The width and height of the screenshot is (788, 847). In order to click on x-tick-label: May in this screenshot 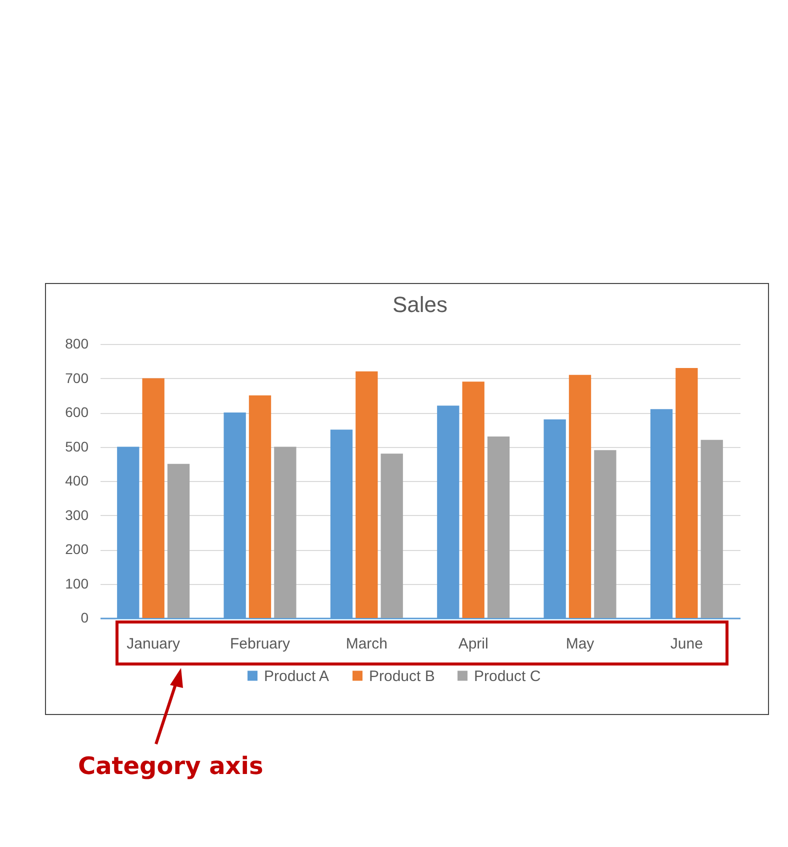, I will do `click(580, 644)`.